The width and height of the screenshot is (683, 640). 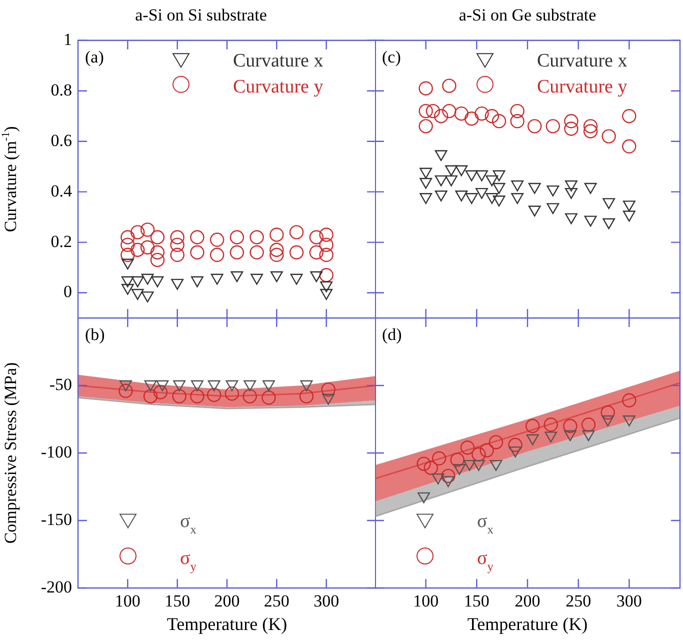 I want to click on y-tick-label: -200, so click(x=56, y=586).